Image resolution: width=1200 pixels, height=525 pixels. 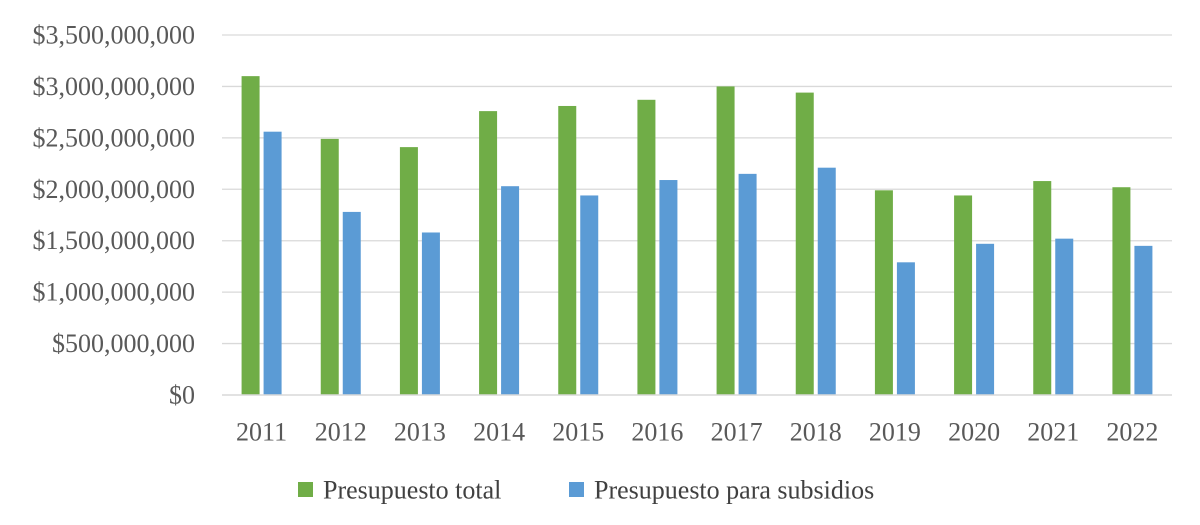 What do you see at coordinates (1053, 432) in the screenshot?
I see `x-tick-label: 2021` at bounding box center [1053, 432].